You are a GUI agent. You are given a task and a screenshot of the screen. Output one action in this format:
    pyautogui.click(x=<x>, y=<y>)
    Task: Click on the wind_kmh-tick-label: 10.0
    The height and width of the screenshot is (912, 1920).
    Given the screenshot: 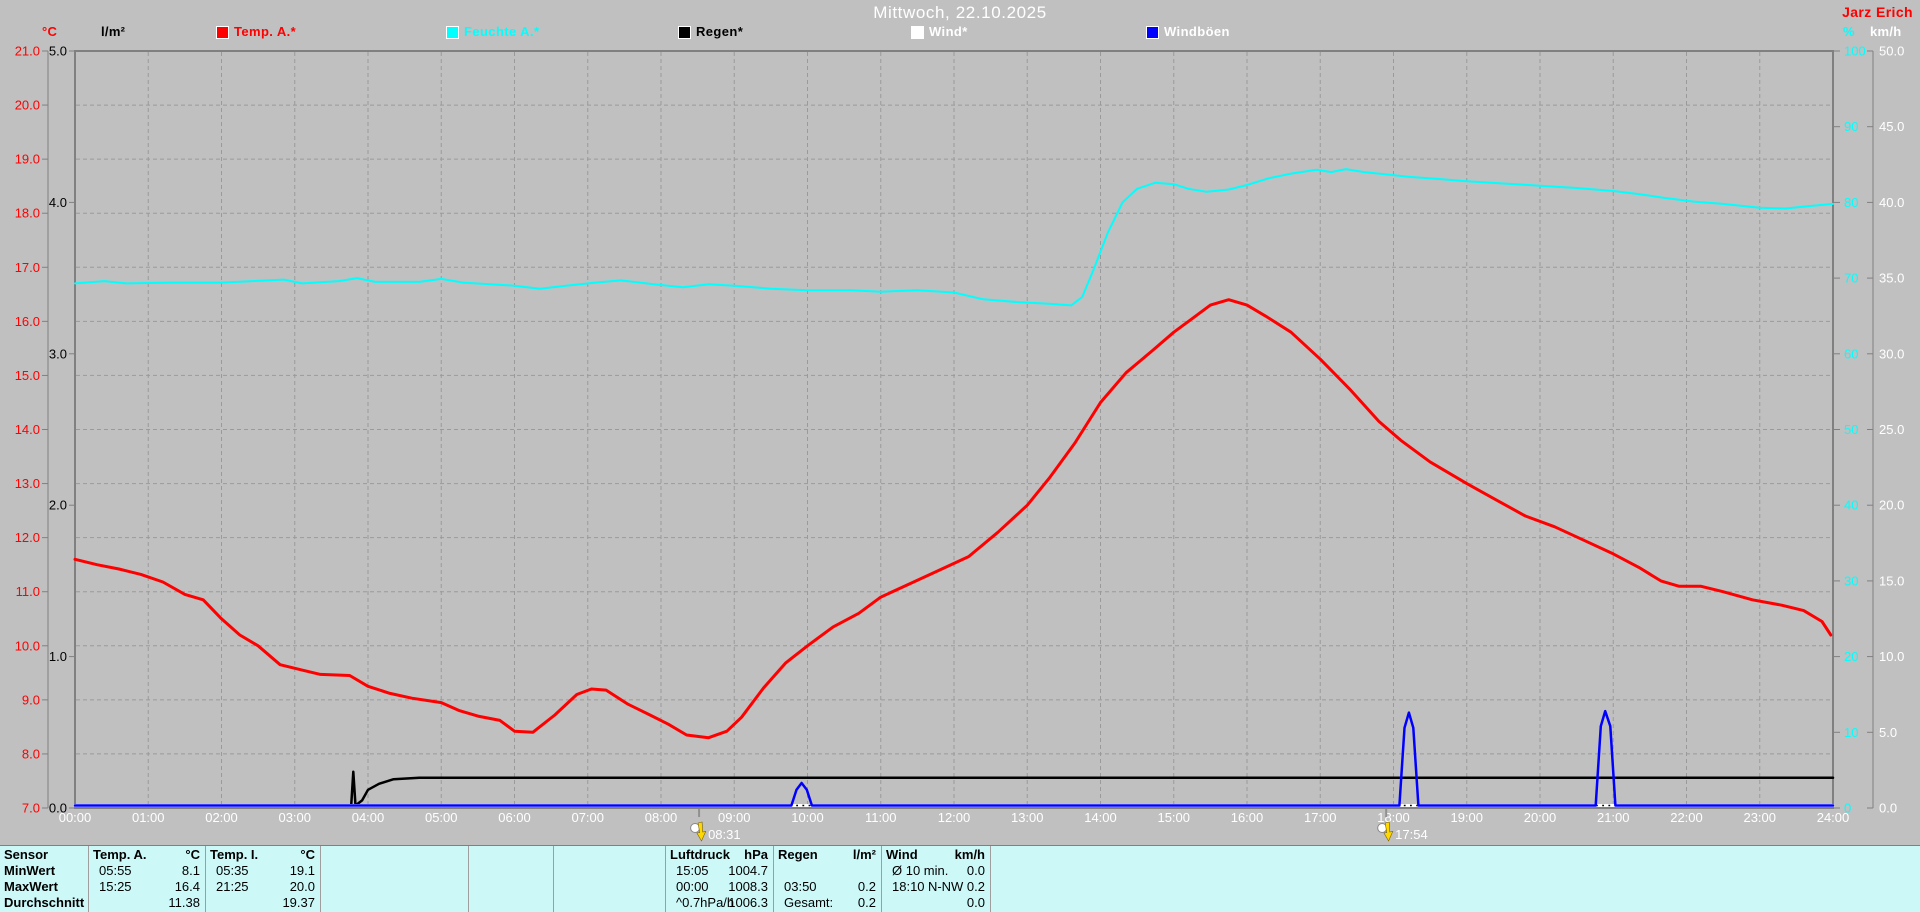 What is the action you would take?
    pyautogui.click(x=1891, y=656)
    